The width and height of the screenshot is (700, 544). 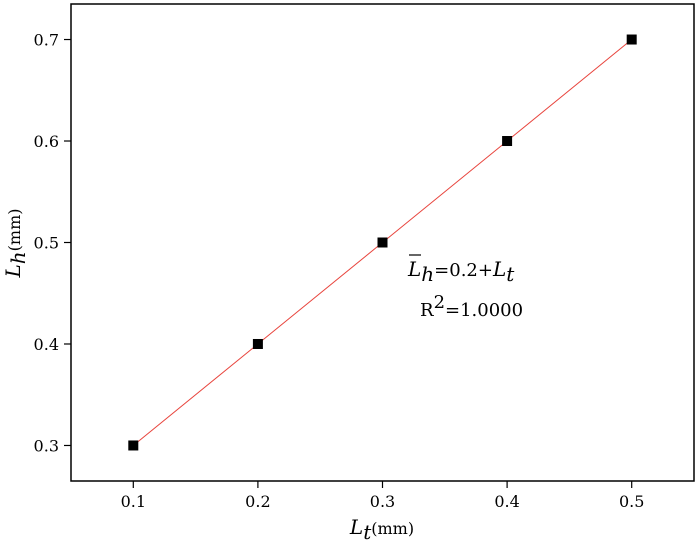 I want to click on eq-rhs-subscript: t, so click(x=510, y=274).